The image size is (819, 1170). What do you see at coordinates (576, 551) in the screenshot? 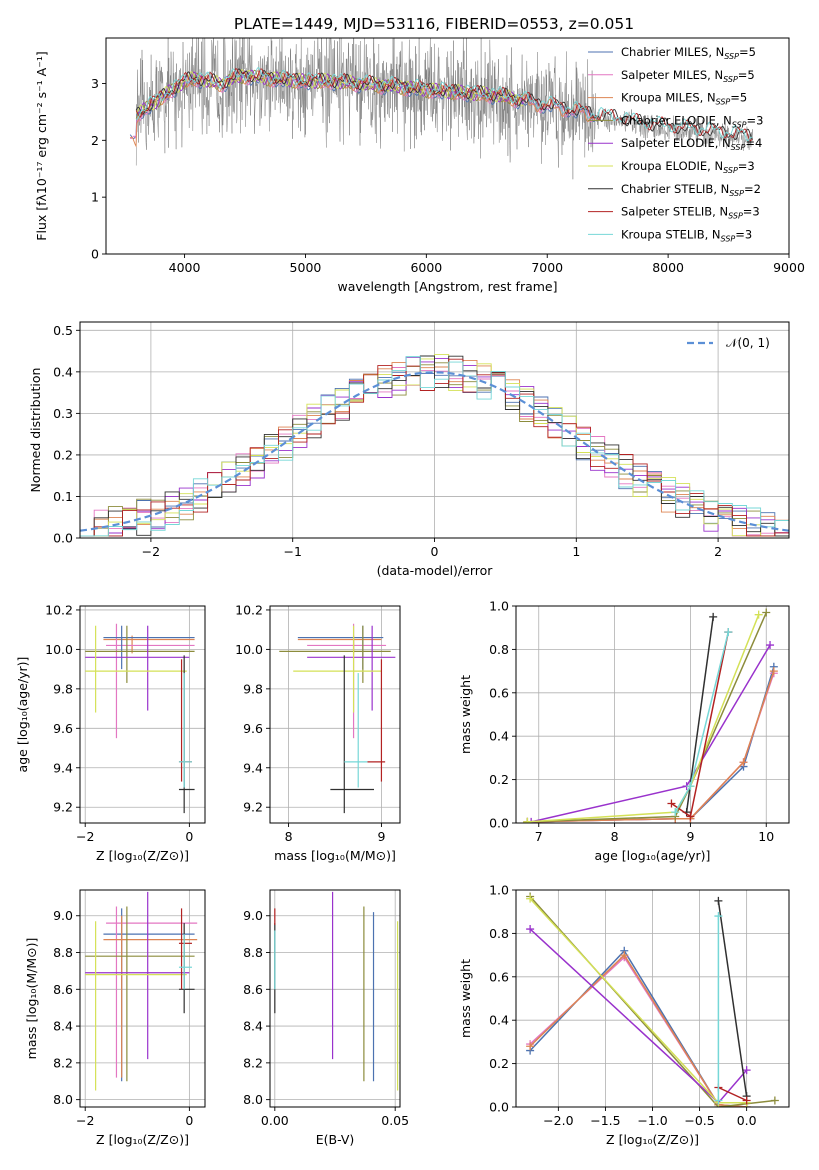
I see `x-tick-label: 1` at bounding box center [576, 551].